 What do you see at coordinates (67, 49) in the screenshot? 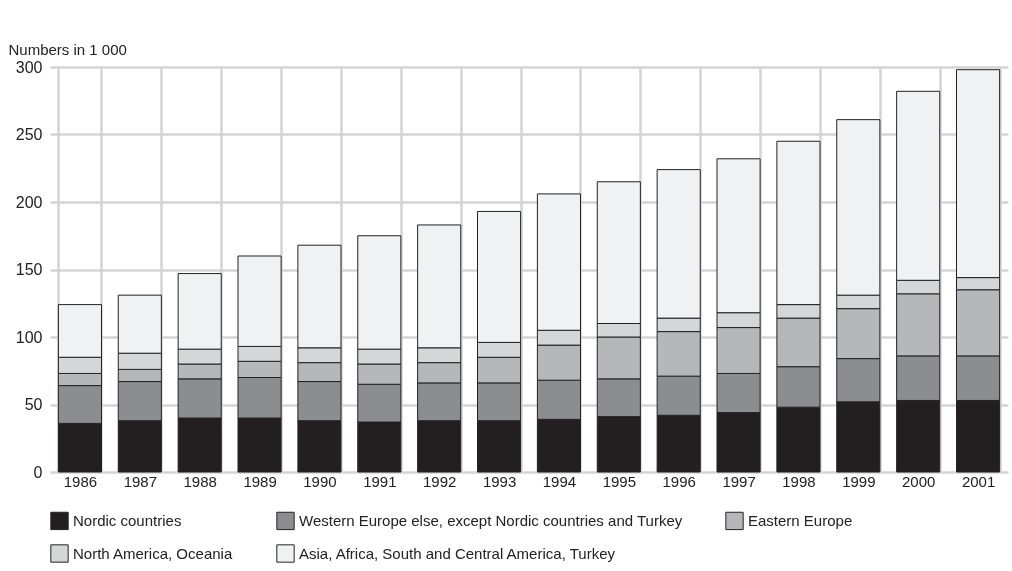
I see `y-axis-title: Numbers in 1 000` at bounding box center [67, 49].